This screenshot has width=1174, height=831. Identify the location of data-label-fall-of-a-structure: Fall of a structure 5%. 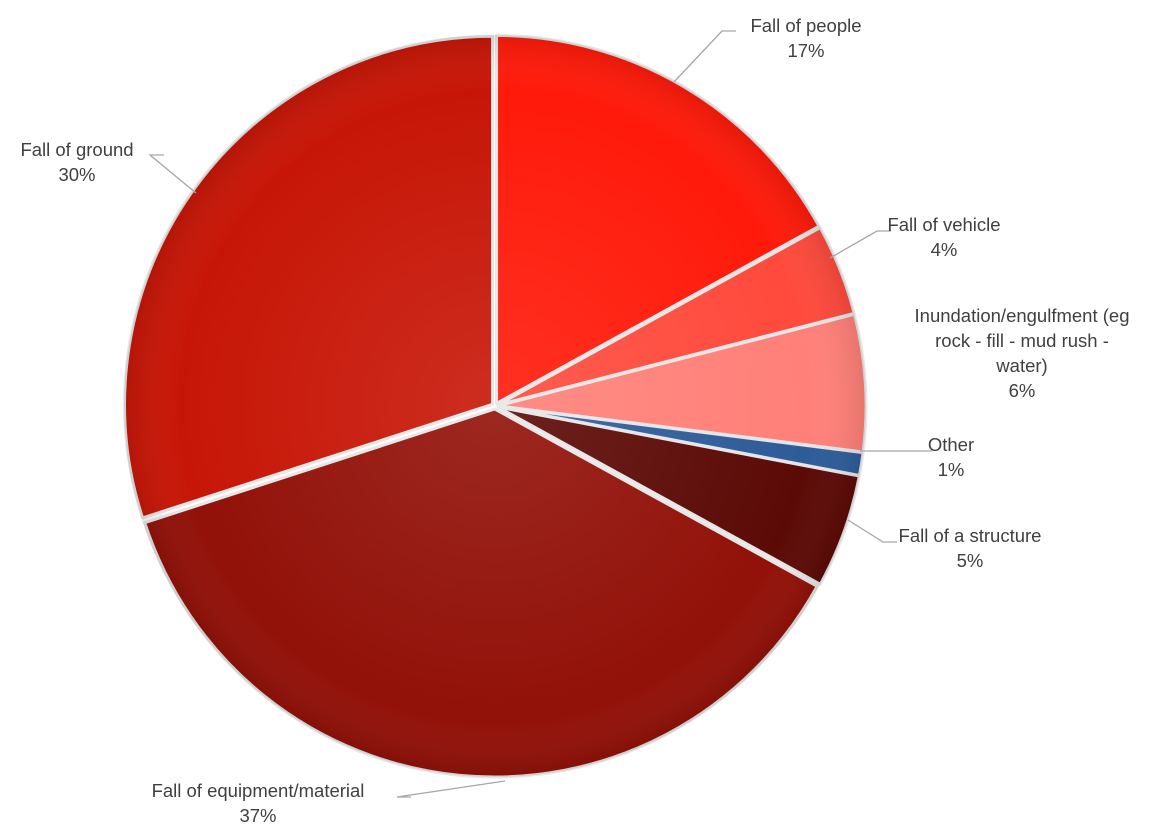
(970, 548).